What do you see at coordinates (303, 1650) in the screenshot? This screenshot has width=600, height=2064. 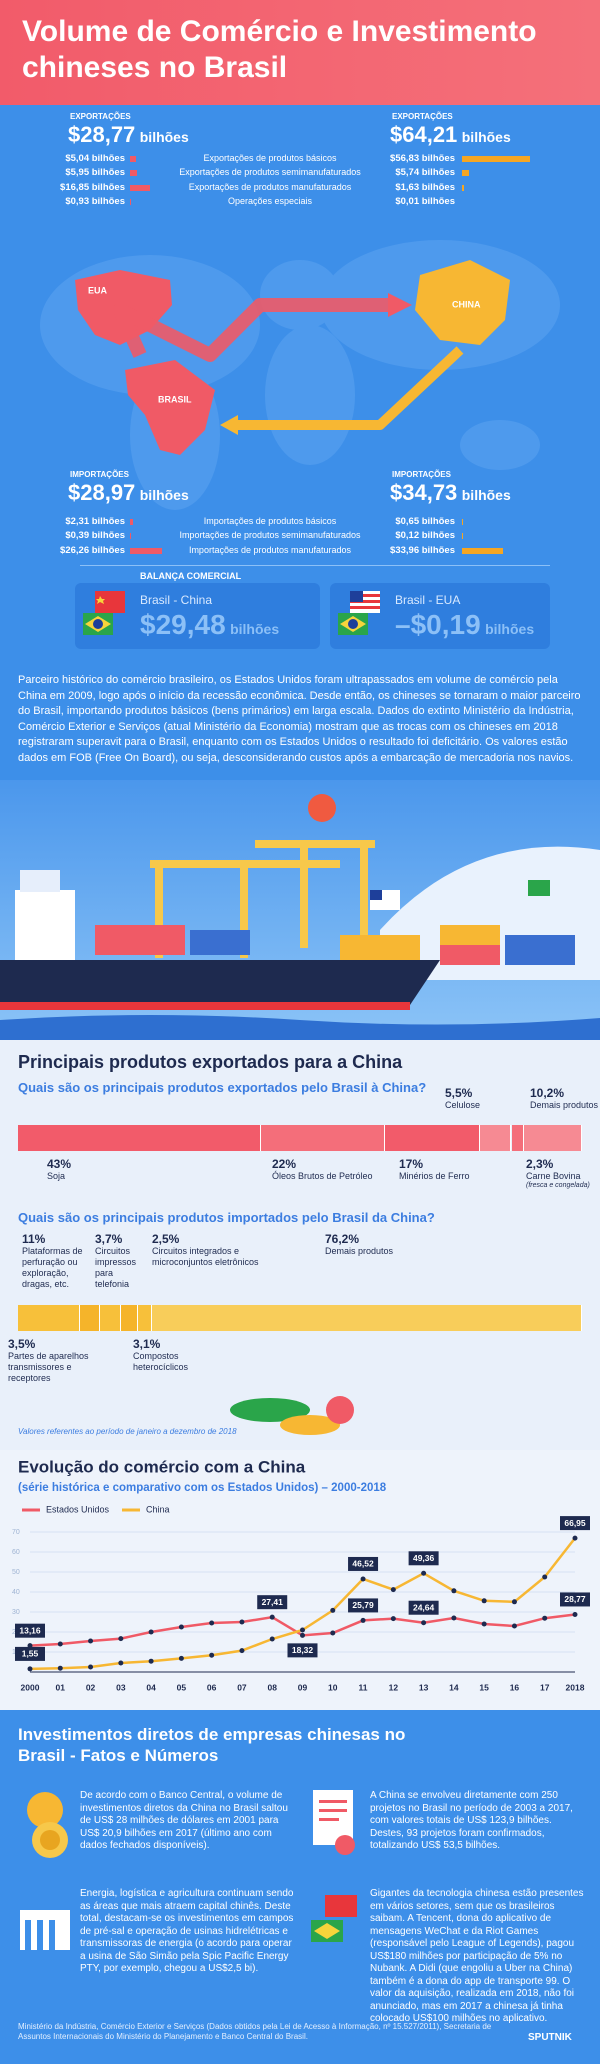 I see `value-label: 18,32` at bounding box center [303, 1650].